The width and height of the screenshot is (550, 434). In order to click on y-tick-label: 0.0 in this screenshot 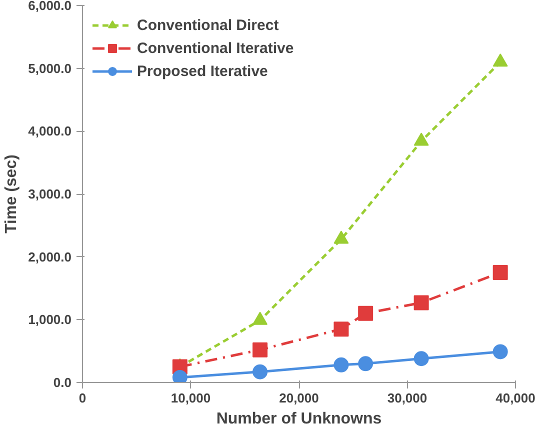, I will do `click(62, 382)`.